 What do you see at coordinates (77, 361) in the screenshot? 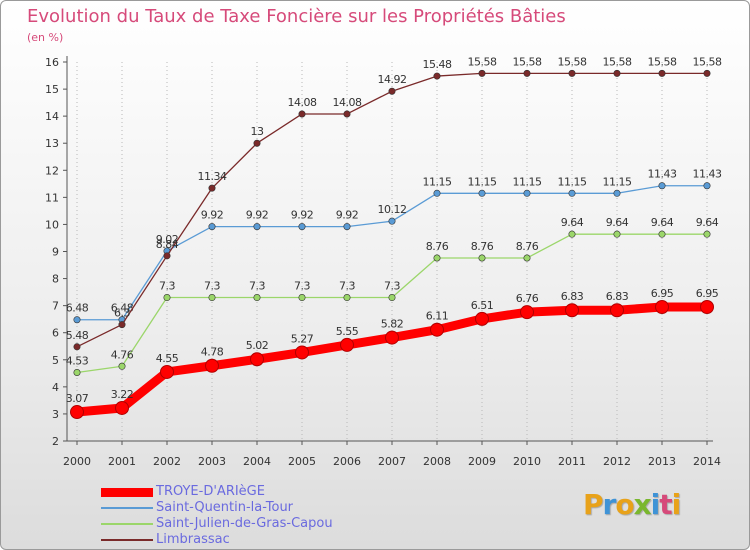
I see `data-label: 4.53` at bounding box center [77, 361].